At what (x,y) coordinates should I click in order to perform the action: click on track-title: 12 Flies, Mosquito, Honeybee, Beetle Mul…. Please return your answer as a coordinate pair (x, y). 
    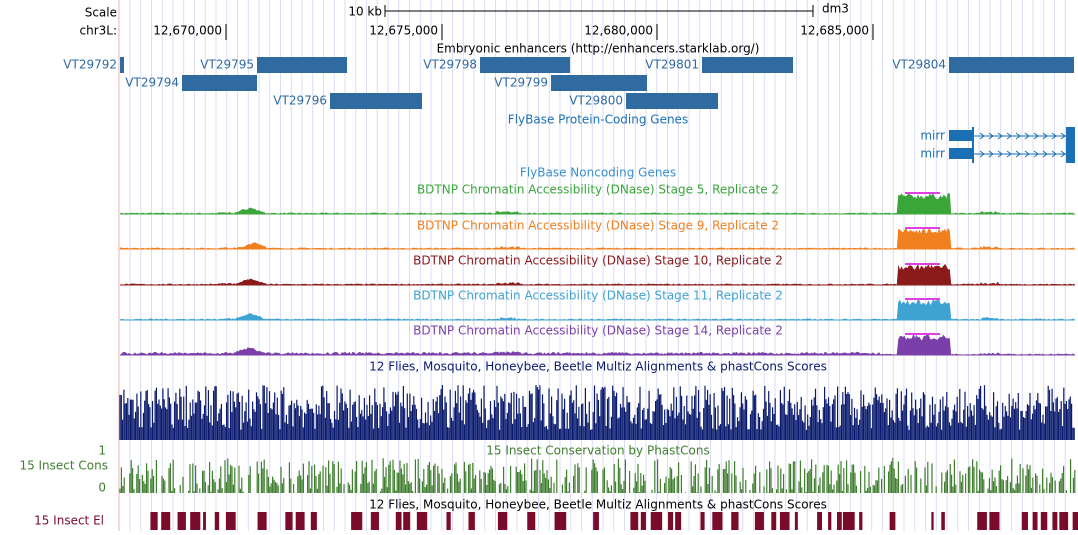
    Looking at the image, I should click on (598, 505).